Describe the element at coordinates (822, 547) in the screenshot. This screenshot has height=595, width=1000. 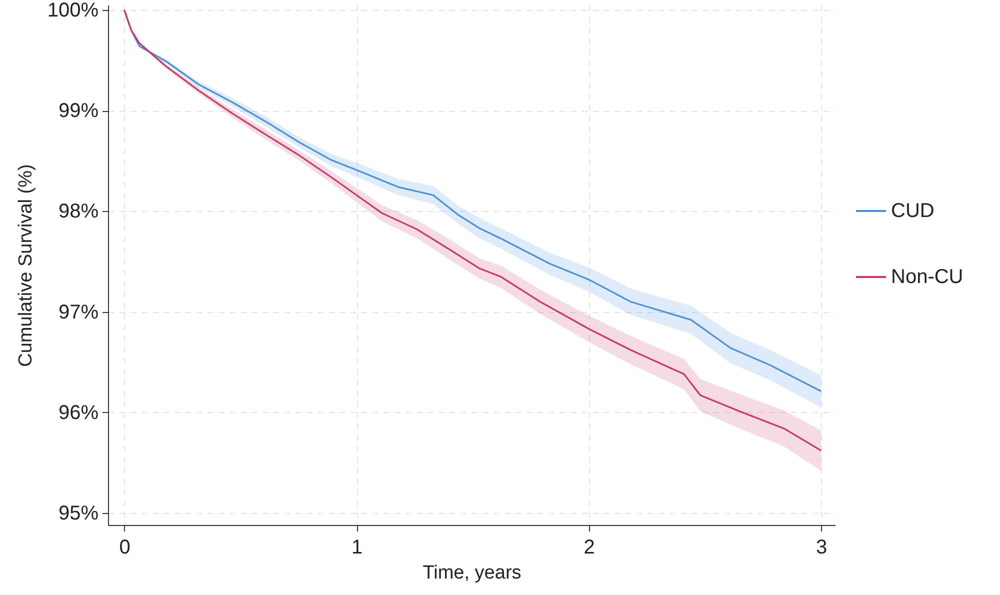
I see `x-tick-label: 3` at that location.